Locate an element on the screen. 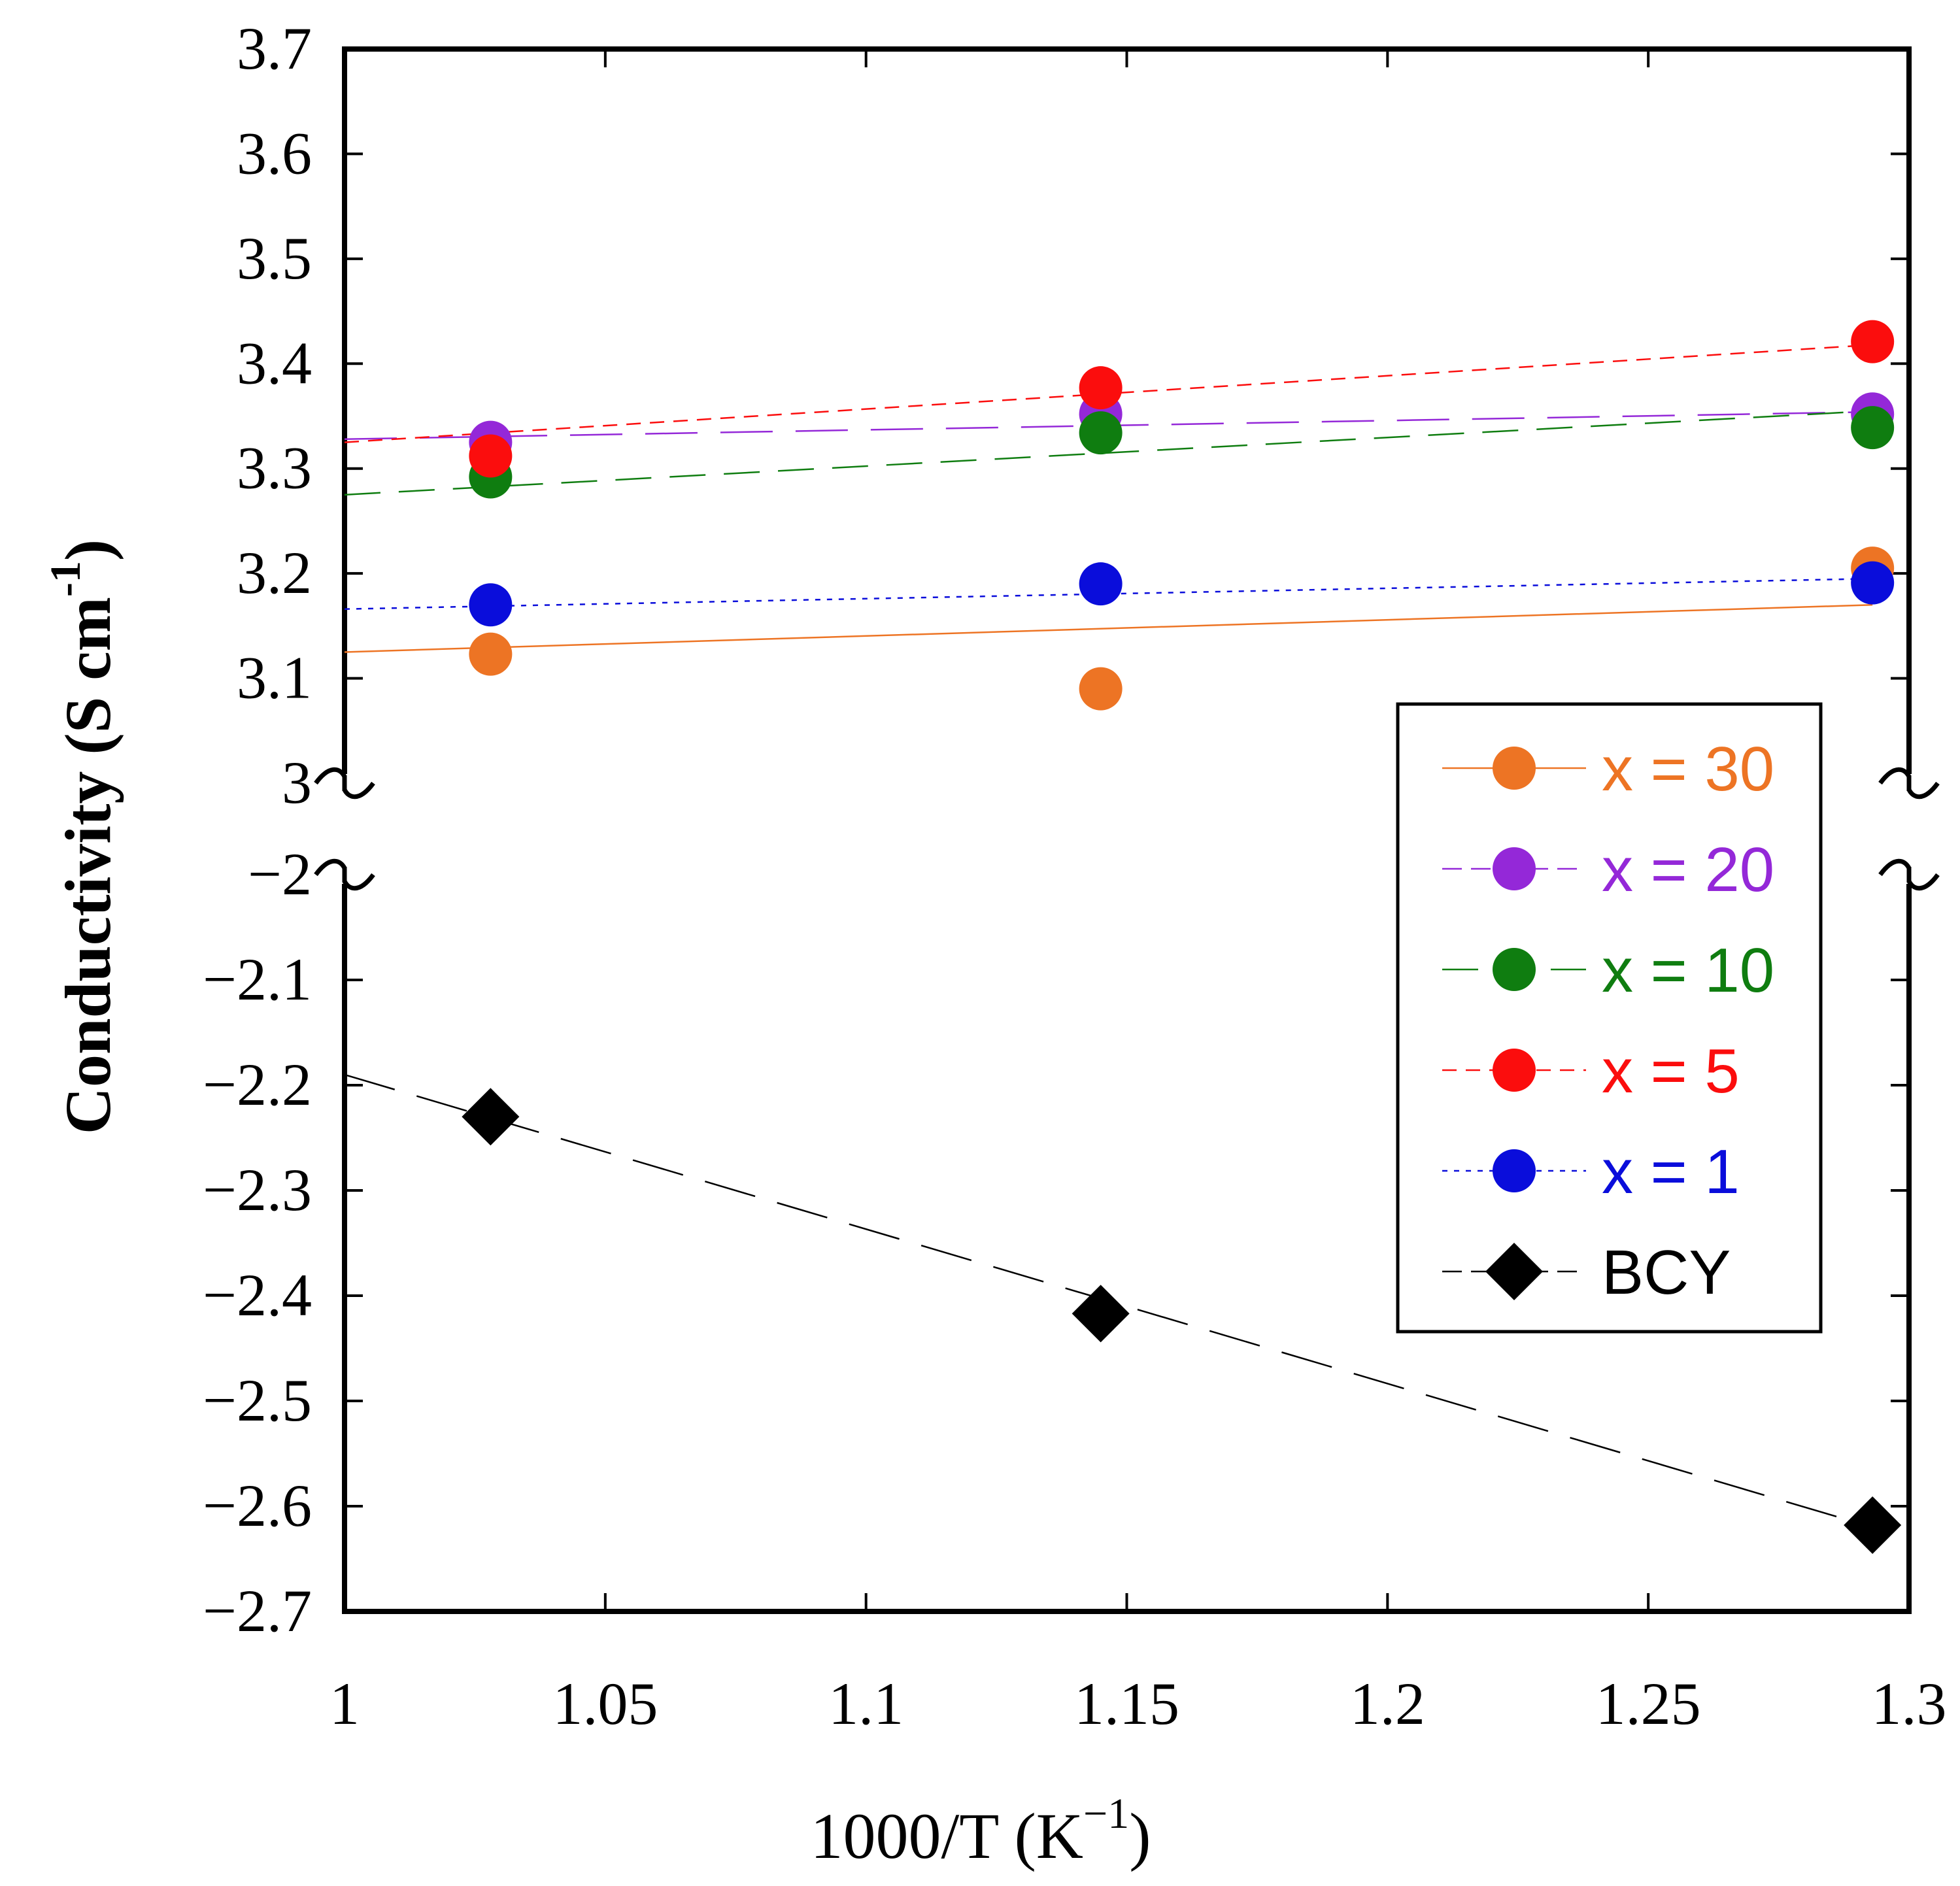  x-axis-title-text: 1000/T (K is located at coordinates (946, 1836).